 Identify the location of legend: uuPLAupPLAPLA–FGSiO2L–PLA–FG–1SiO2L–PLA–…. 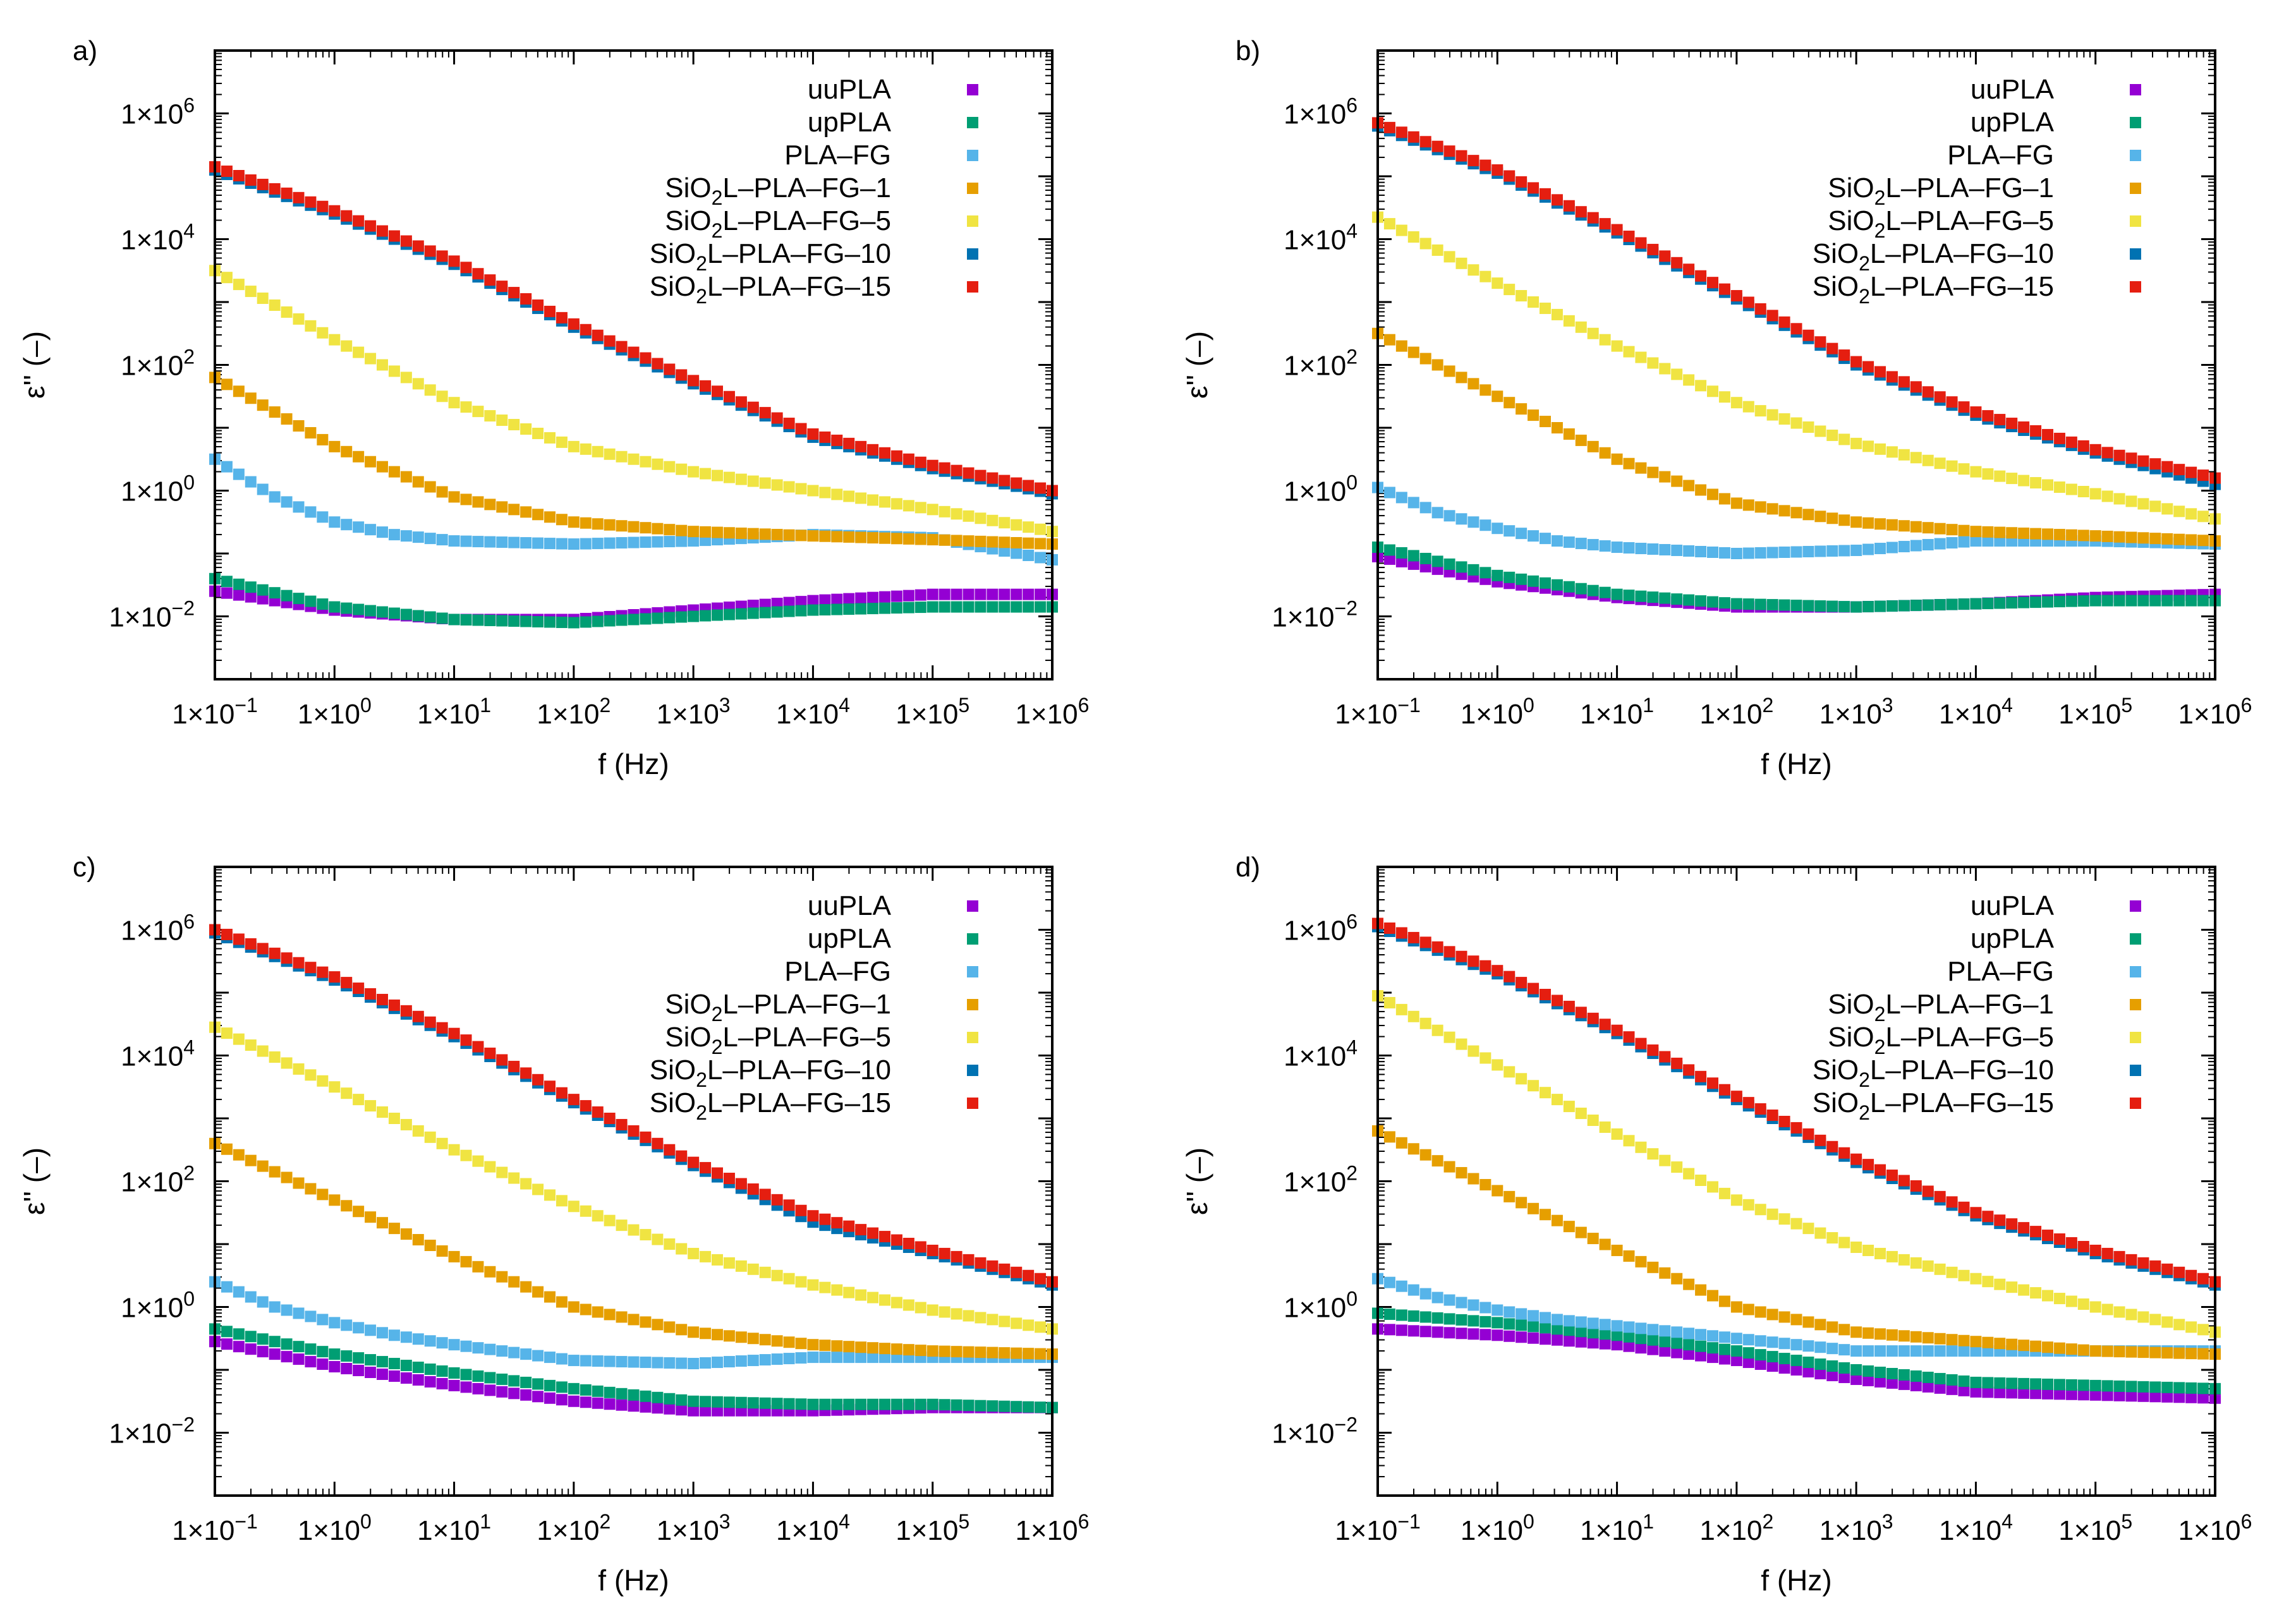
(814, 1007).